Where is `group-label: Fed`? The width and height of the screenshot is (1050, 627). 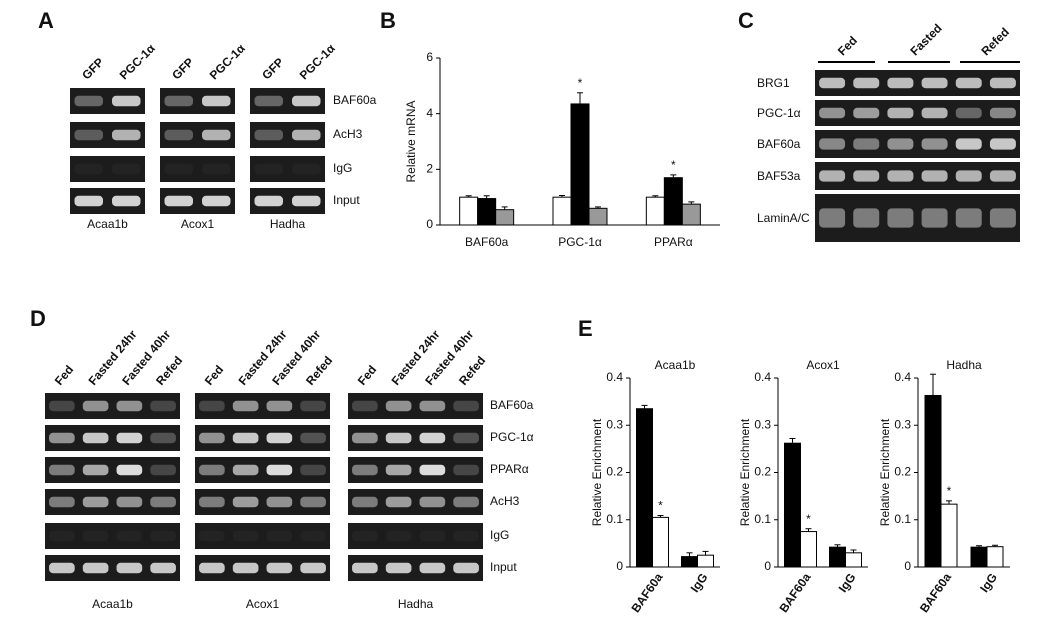
group-label: Fed is located at coordinates (847, 45).